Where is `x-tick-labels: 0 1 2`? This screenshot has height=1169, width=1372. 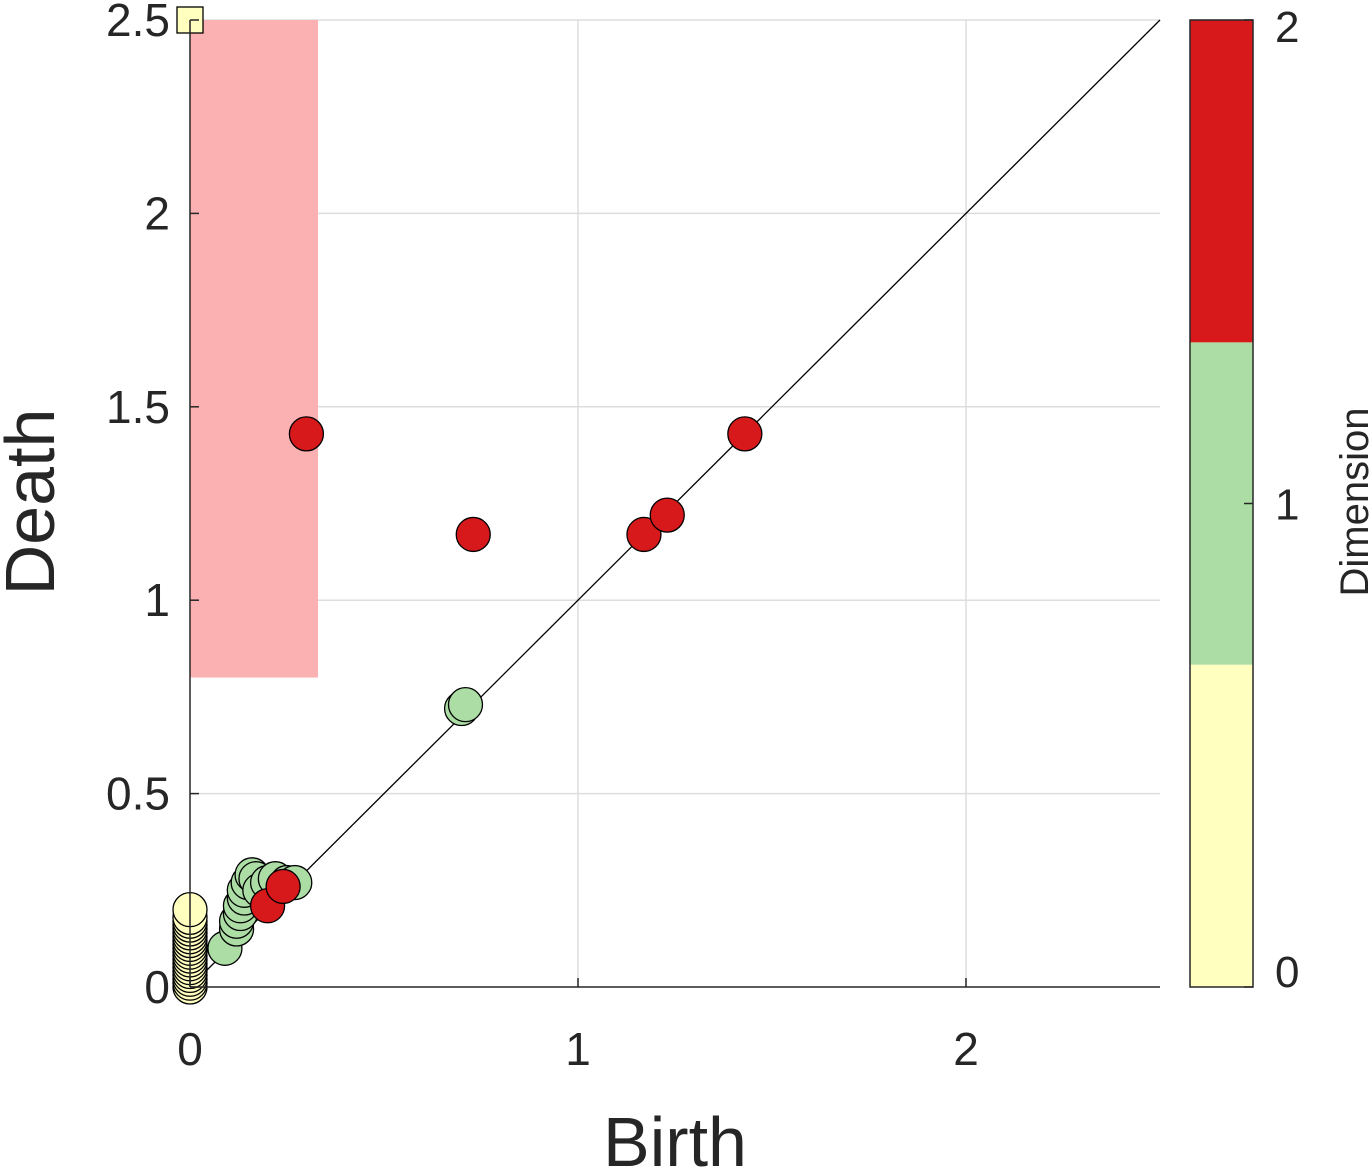 x-tick-labels: 0 1 2 is located at coordinates (578, 1026).